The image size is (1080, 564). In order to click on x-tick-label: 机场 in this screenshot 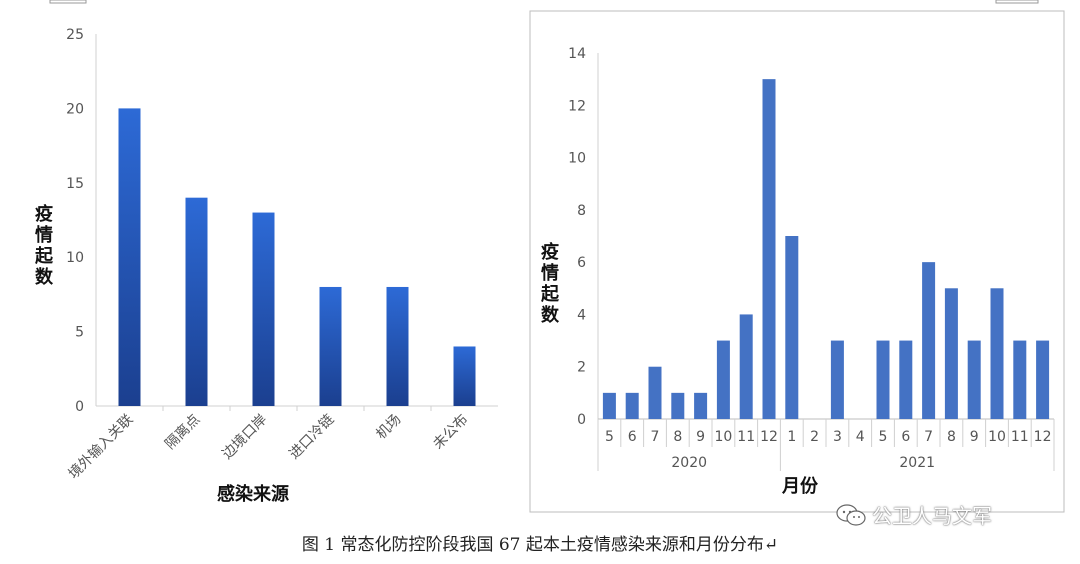, I will do `click(388, 427)`.